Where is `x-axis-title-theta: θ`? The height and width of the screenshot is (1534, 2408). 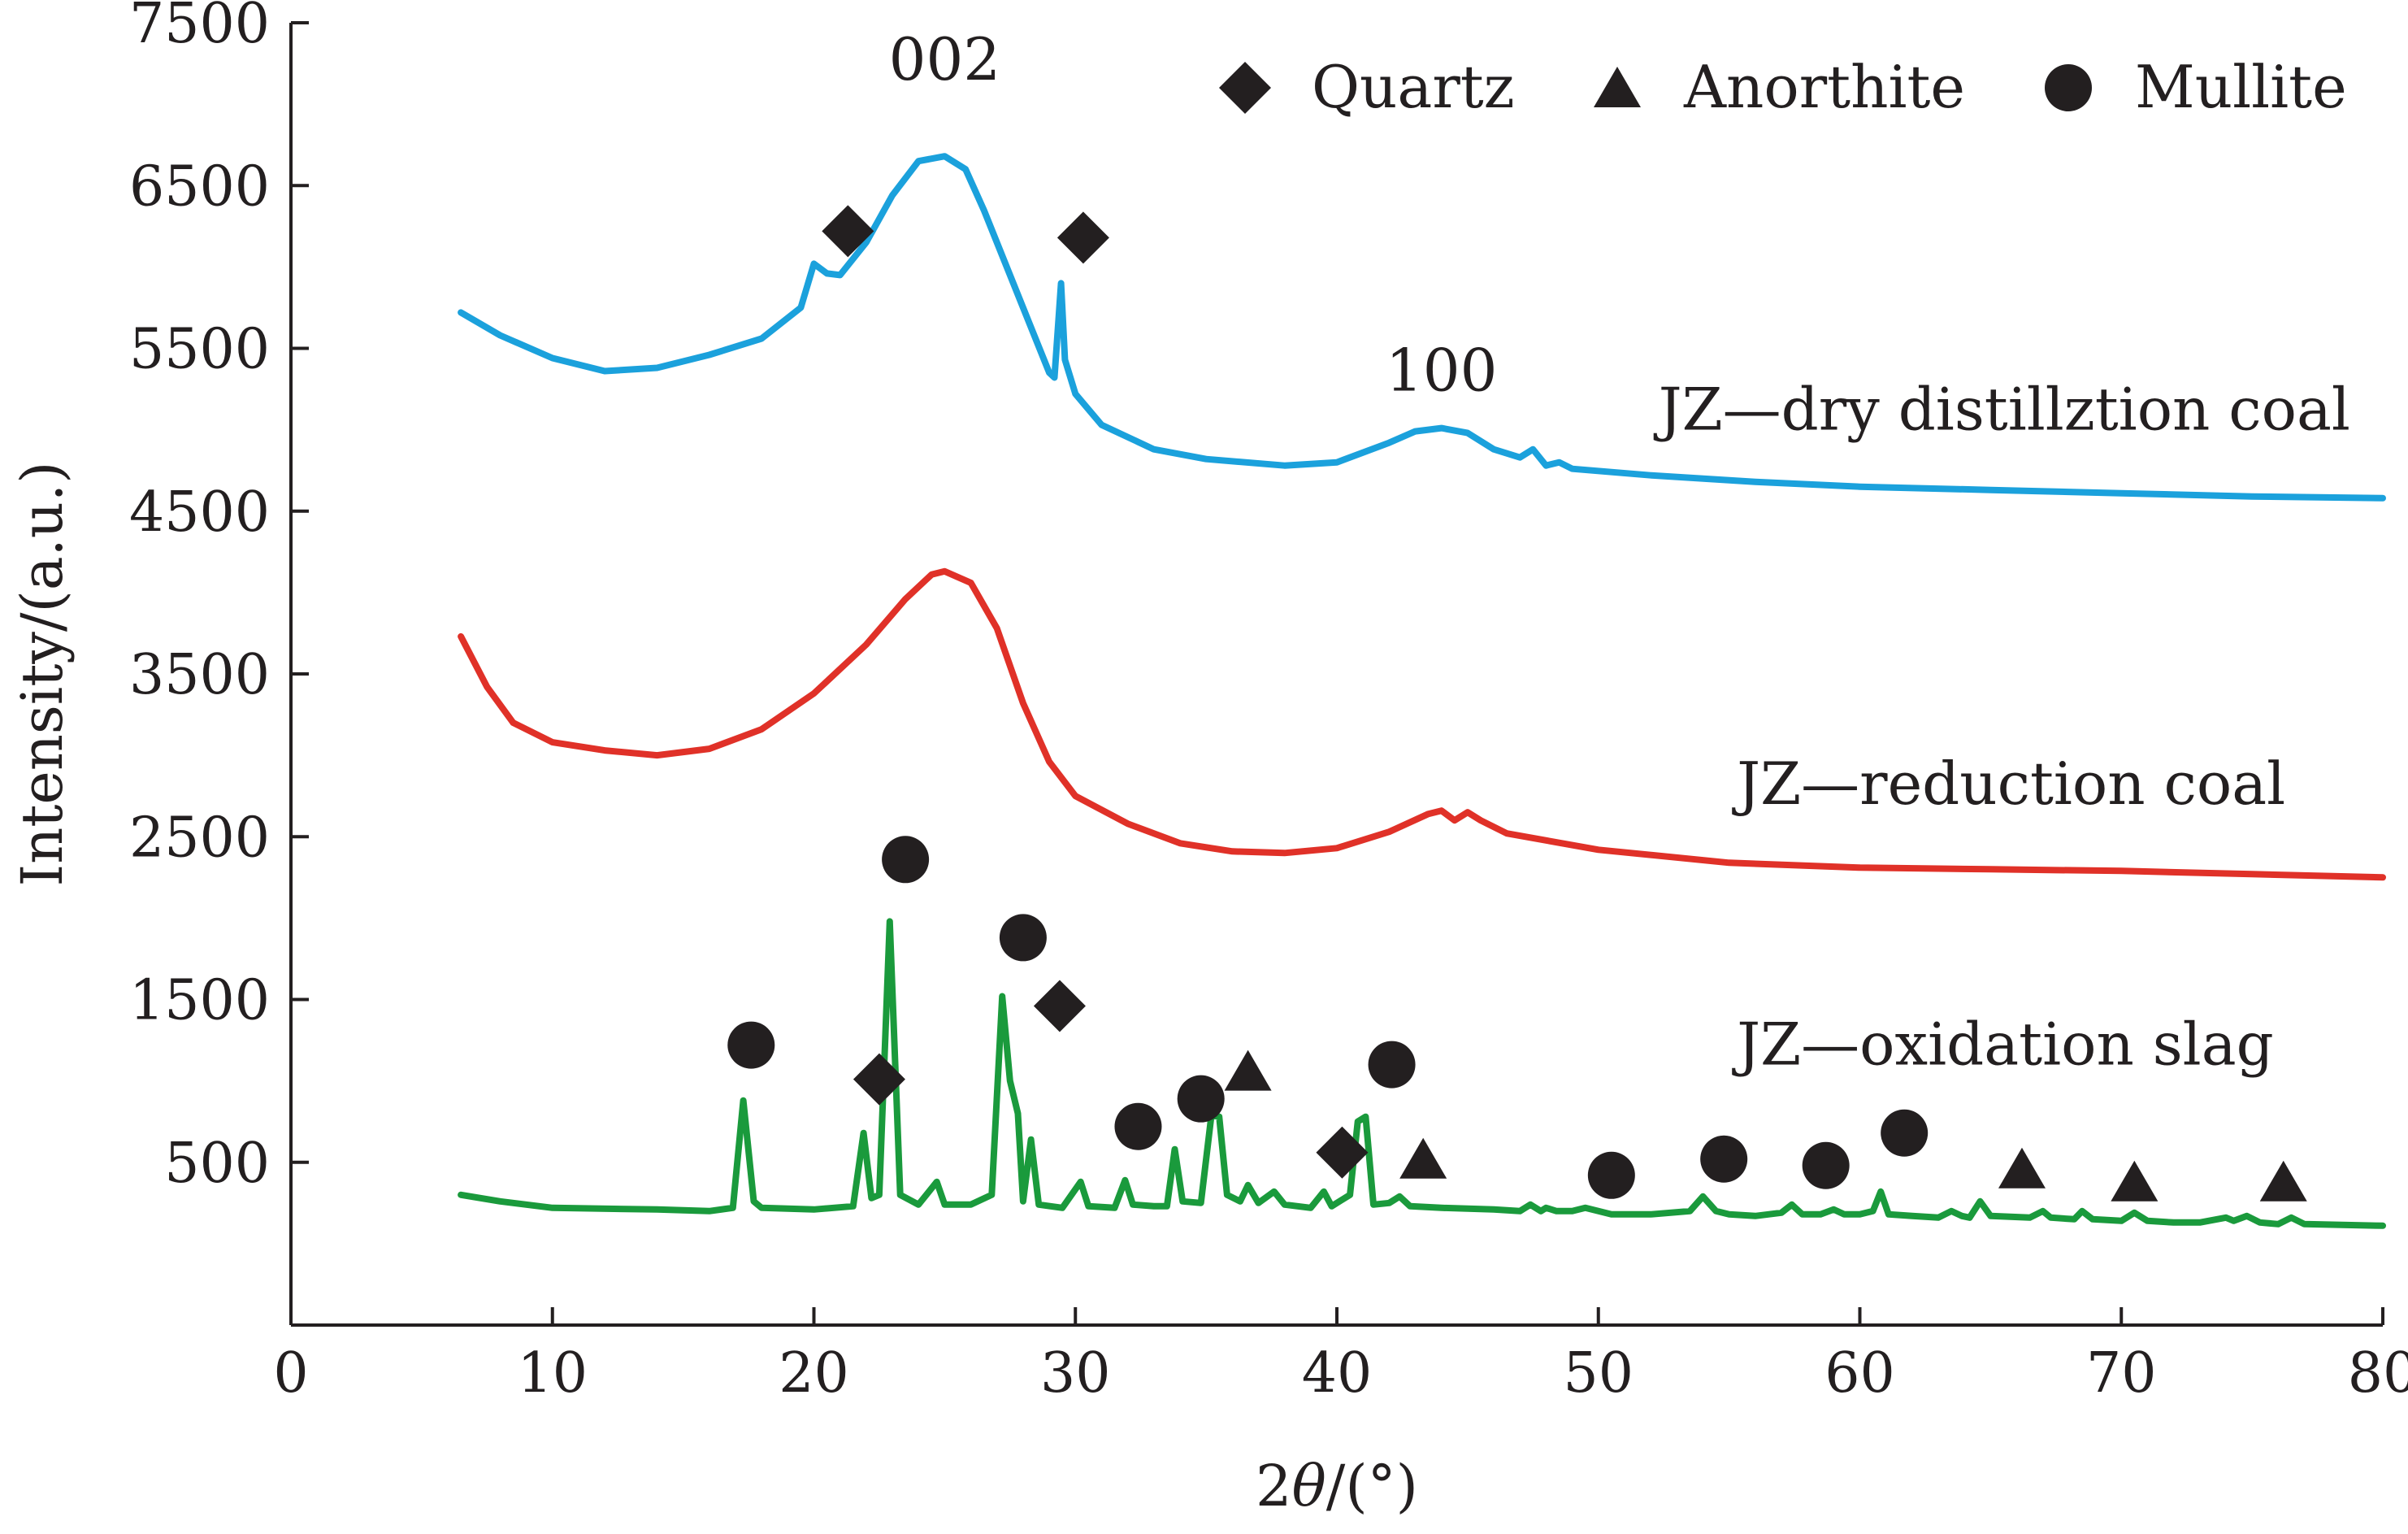 x-axis-title-theta: θ is located at coordinates (1309, 1486).